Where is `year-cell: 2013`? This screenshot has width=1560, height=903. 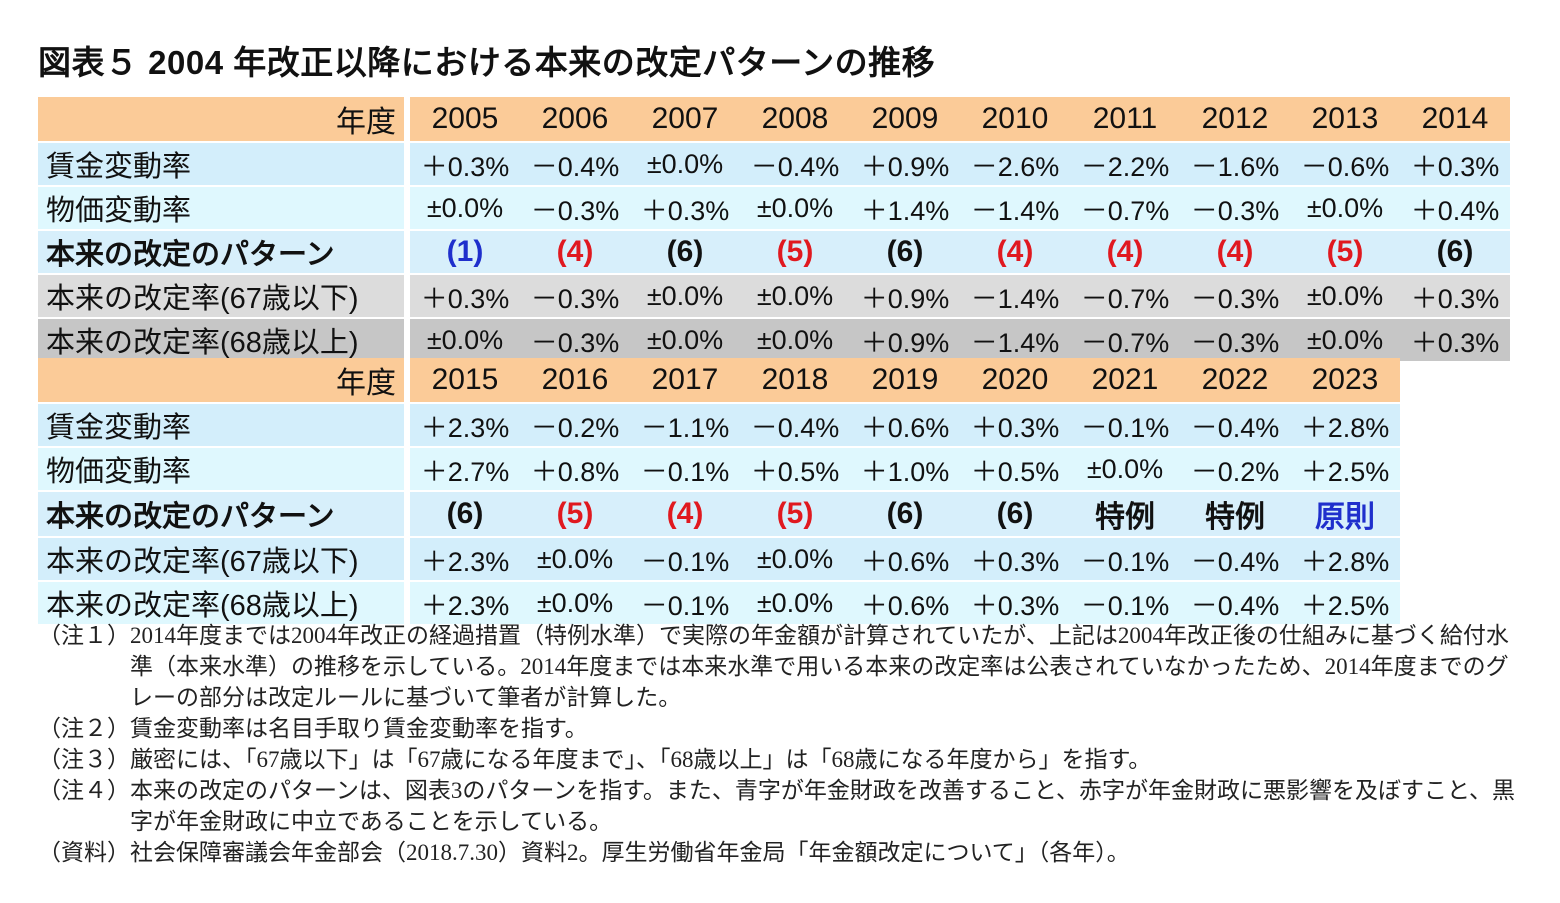
year-cell: 2013 is located at coordinates (1345, 120).